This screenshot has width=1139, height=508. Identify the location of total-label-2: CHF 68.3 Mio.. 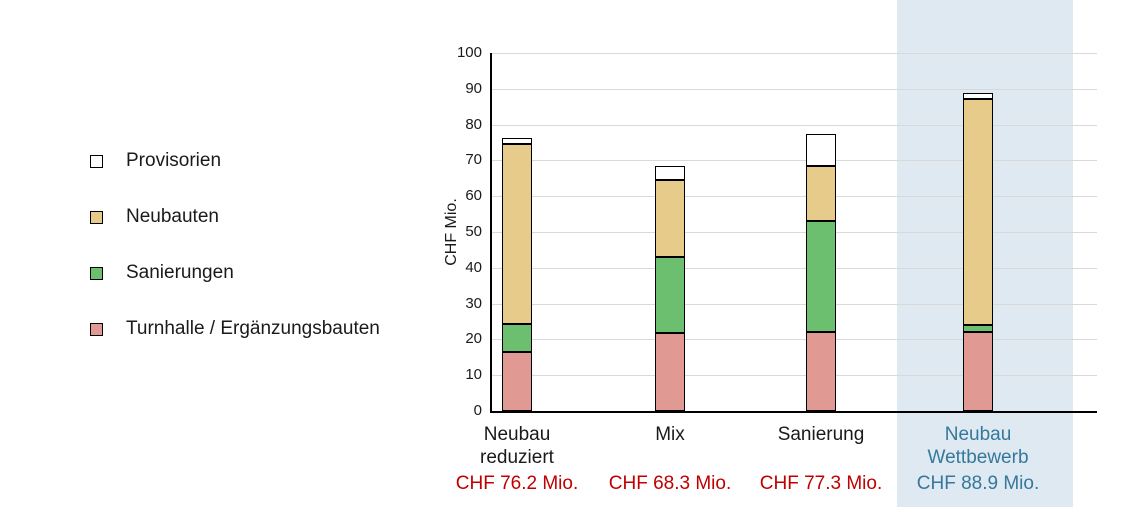
(670, 483).